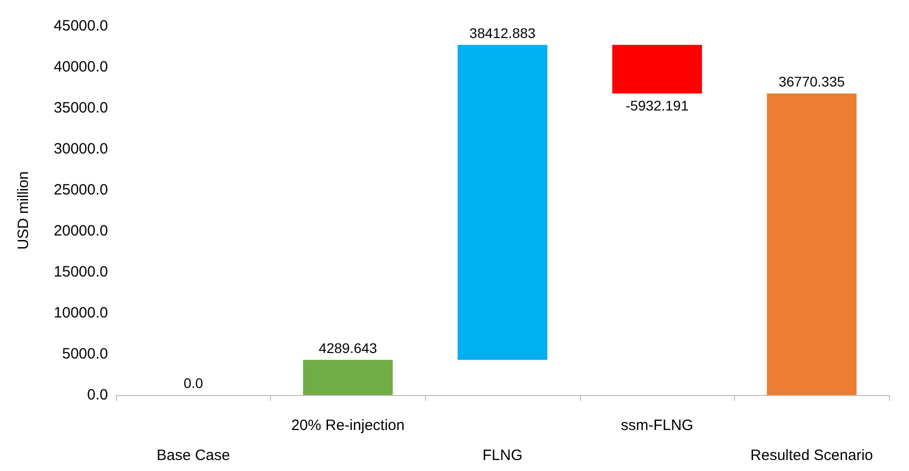 This screenshot has height=471, width=909. What do you see at coordinates (81, 67) in the screenshot?
I see `y-tick-label: 40000.0` at bounding box center [81, 67].